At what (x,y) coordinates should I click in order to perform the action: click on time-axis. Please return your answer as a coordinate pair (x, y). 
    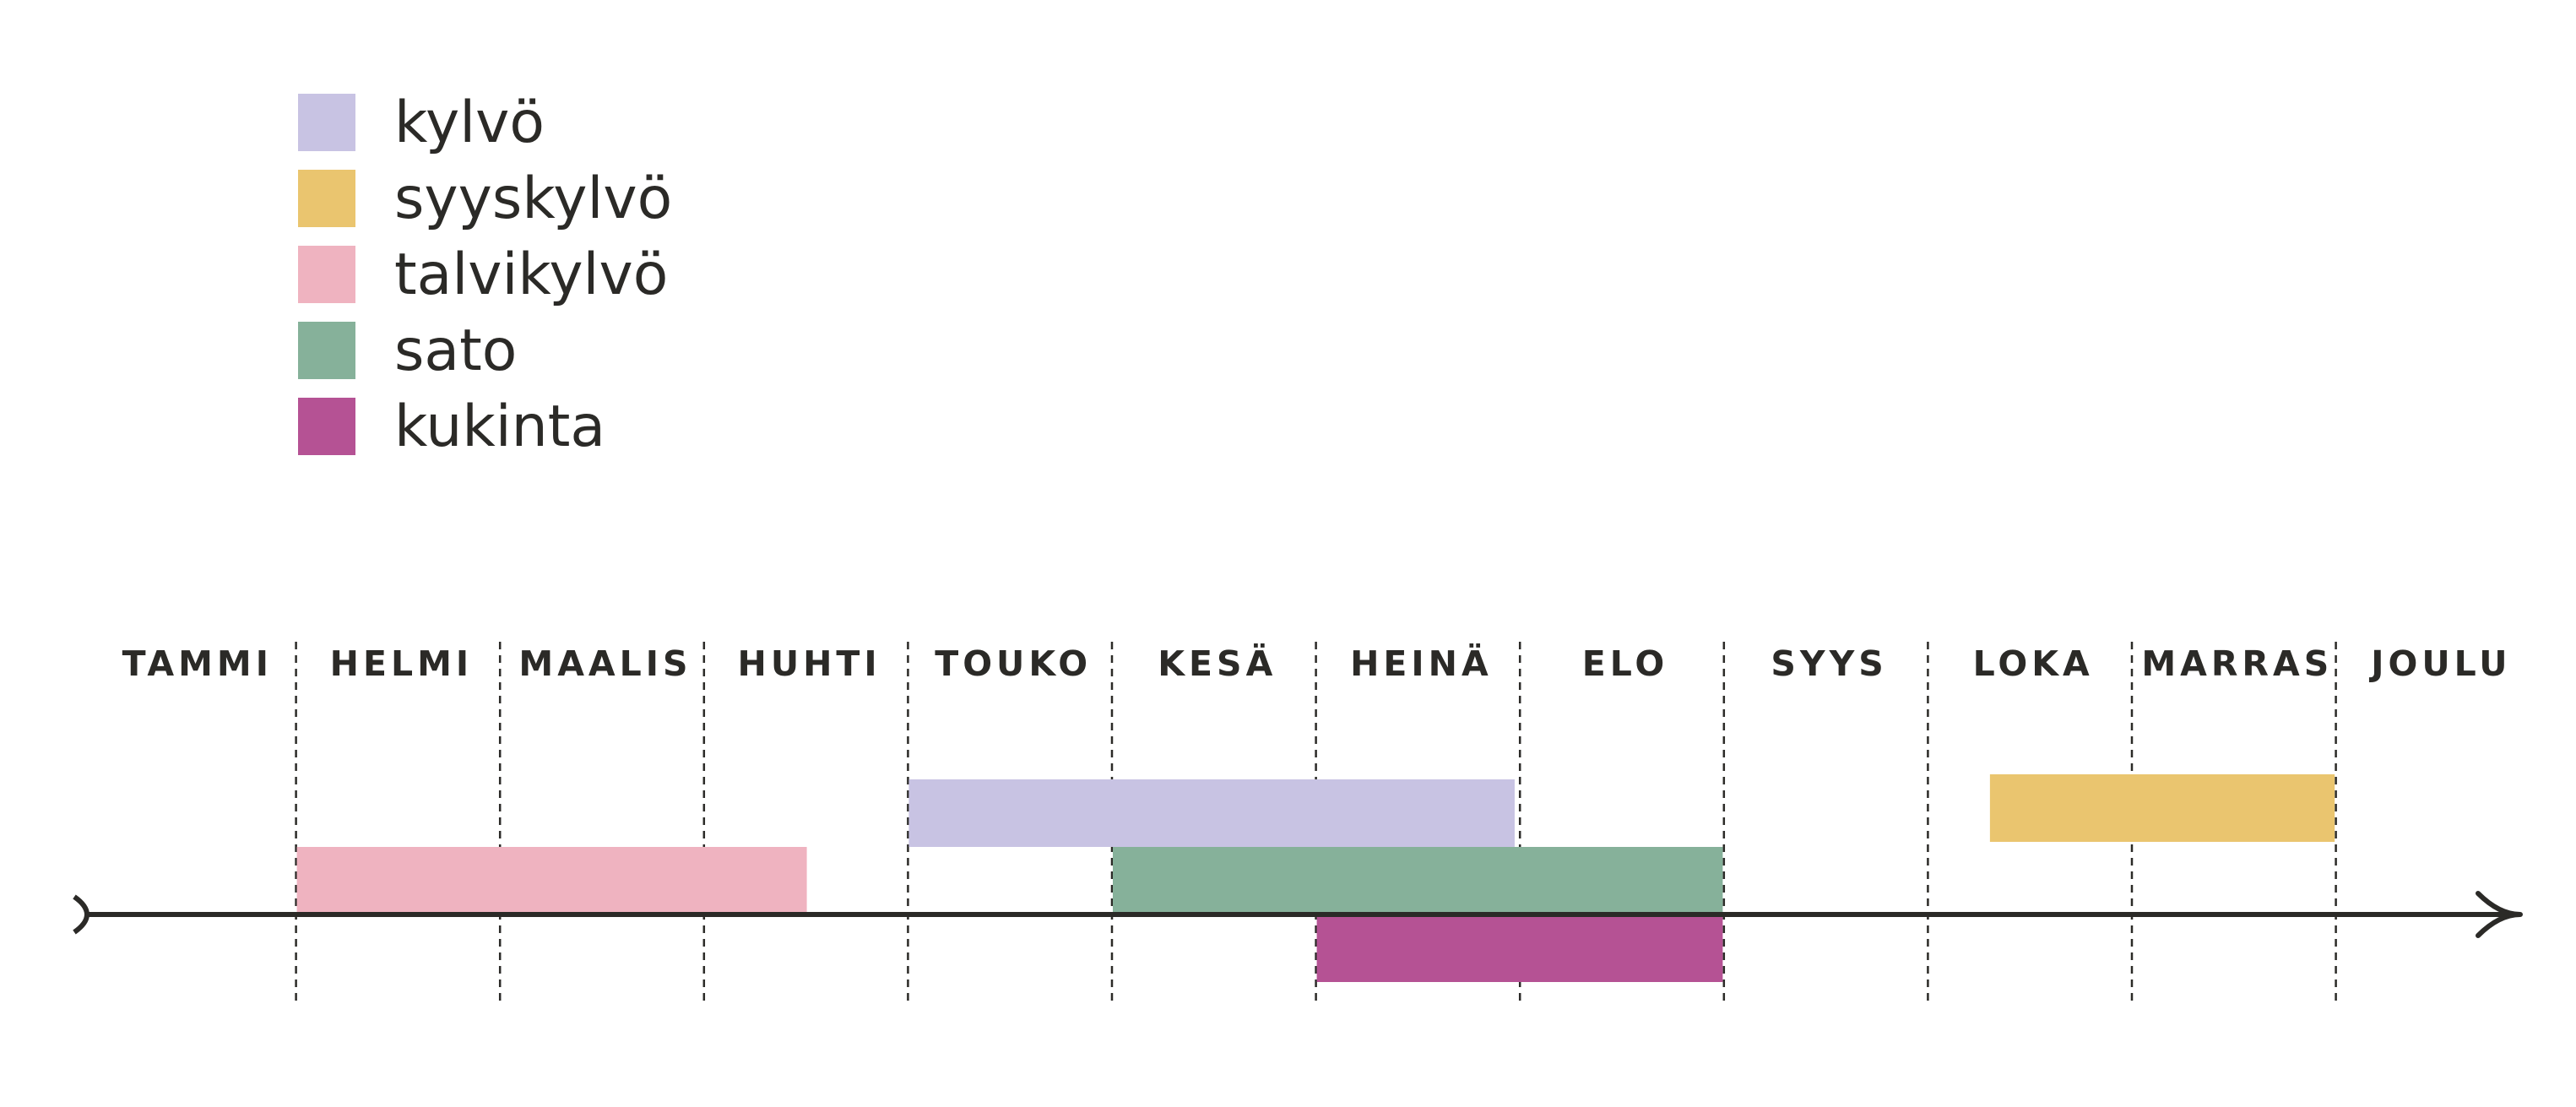
    Looking at the image, I should click on (1298, 914).